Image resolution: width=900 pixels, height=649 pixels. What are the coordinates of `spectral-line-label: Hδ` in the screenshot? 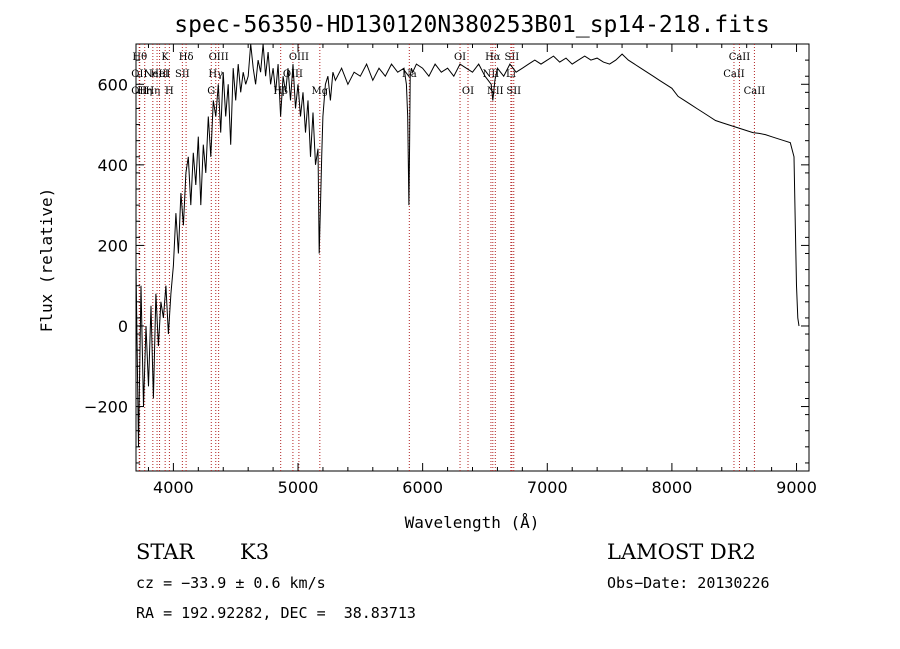 It's located at (186, 57).